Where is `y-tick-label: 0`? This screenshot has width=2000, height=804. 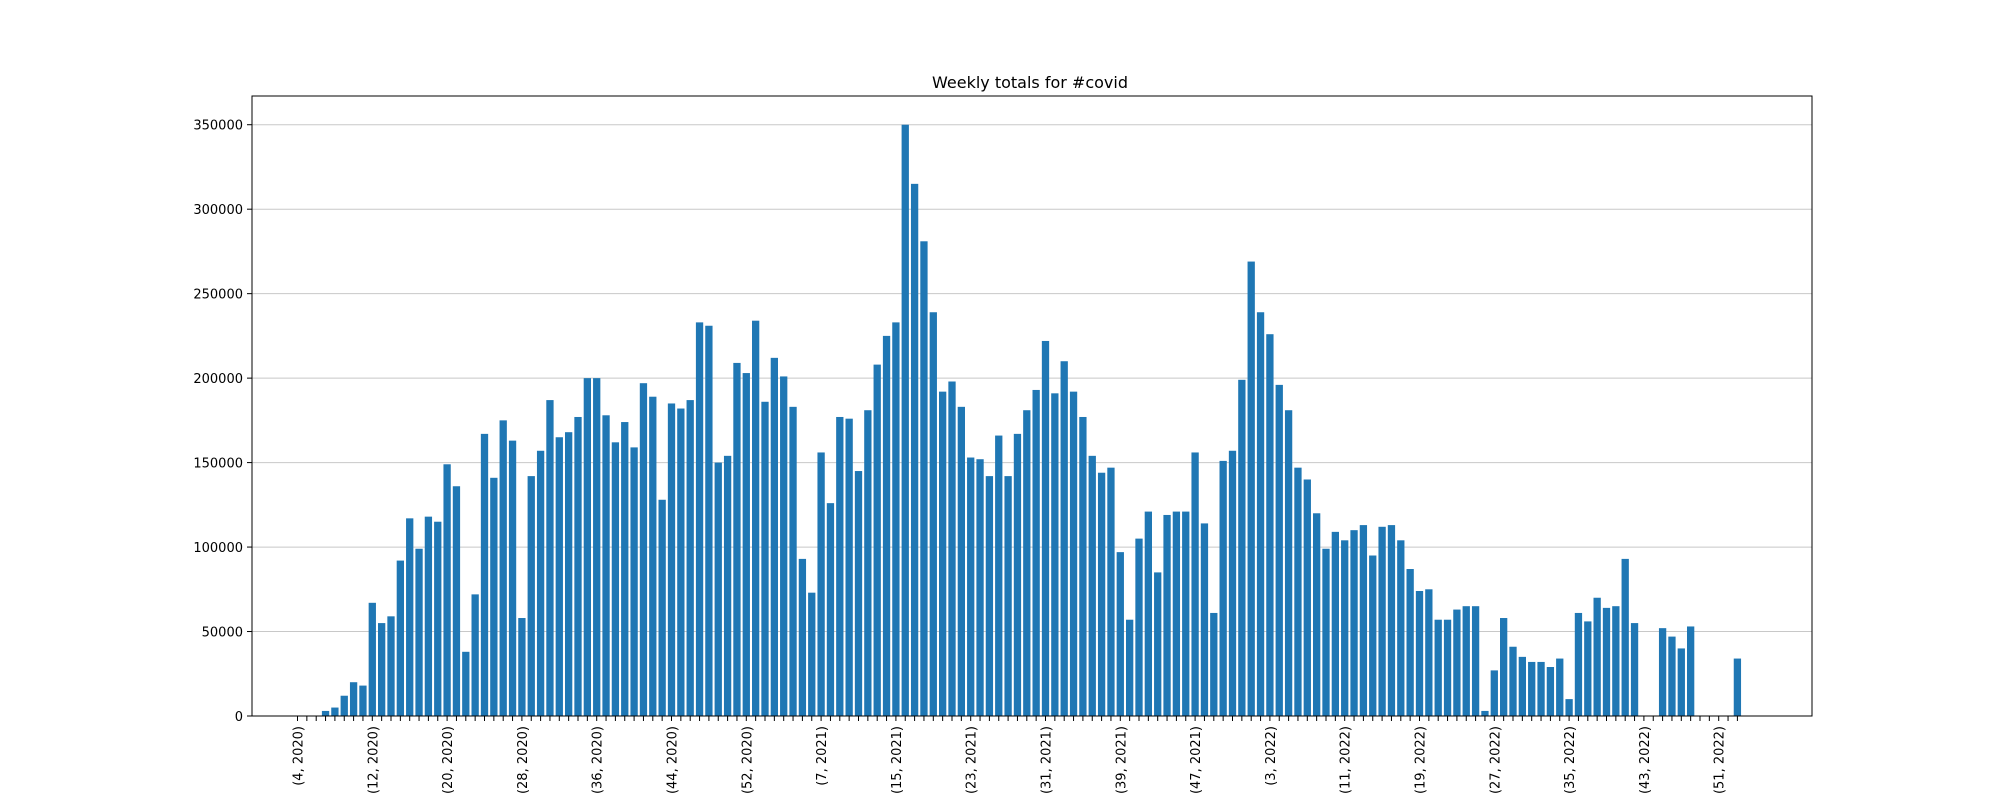
y-tick-label: 0 is located at coordinates (239, 717).